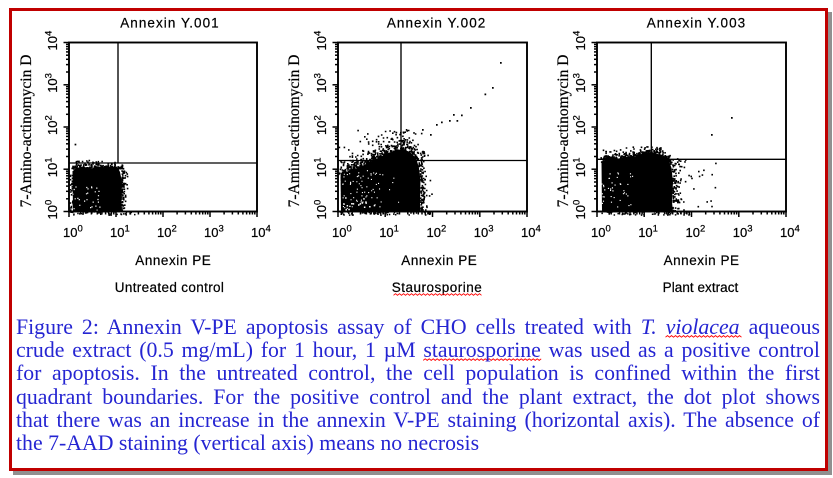 This screenshot has height=478, width=833. Describe the element at coordinates (701, 287) in the screenshot. I see `svg-text: Plant extract` at that location.